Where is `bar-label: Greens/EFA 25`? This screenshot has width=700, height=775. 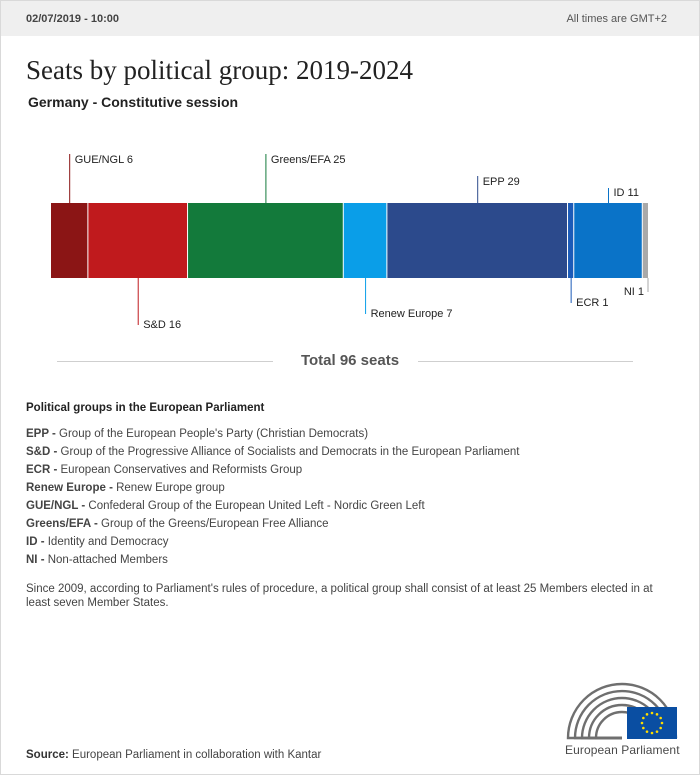 bar-label: Greens/EFA 25 is located at coordinates (308, 160).